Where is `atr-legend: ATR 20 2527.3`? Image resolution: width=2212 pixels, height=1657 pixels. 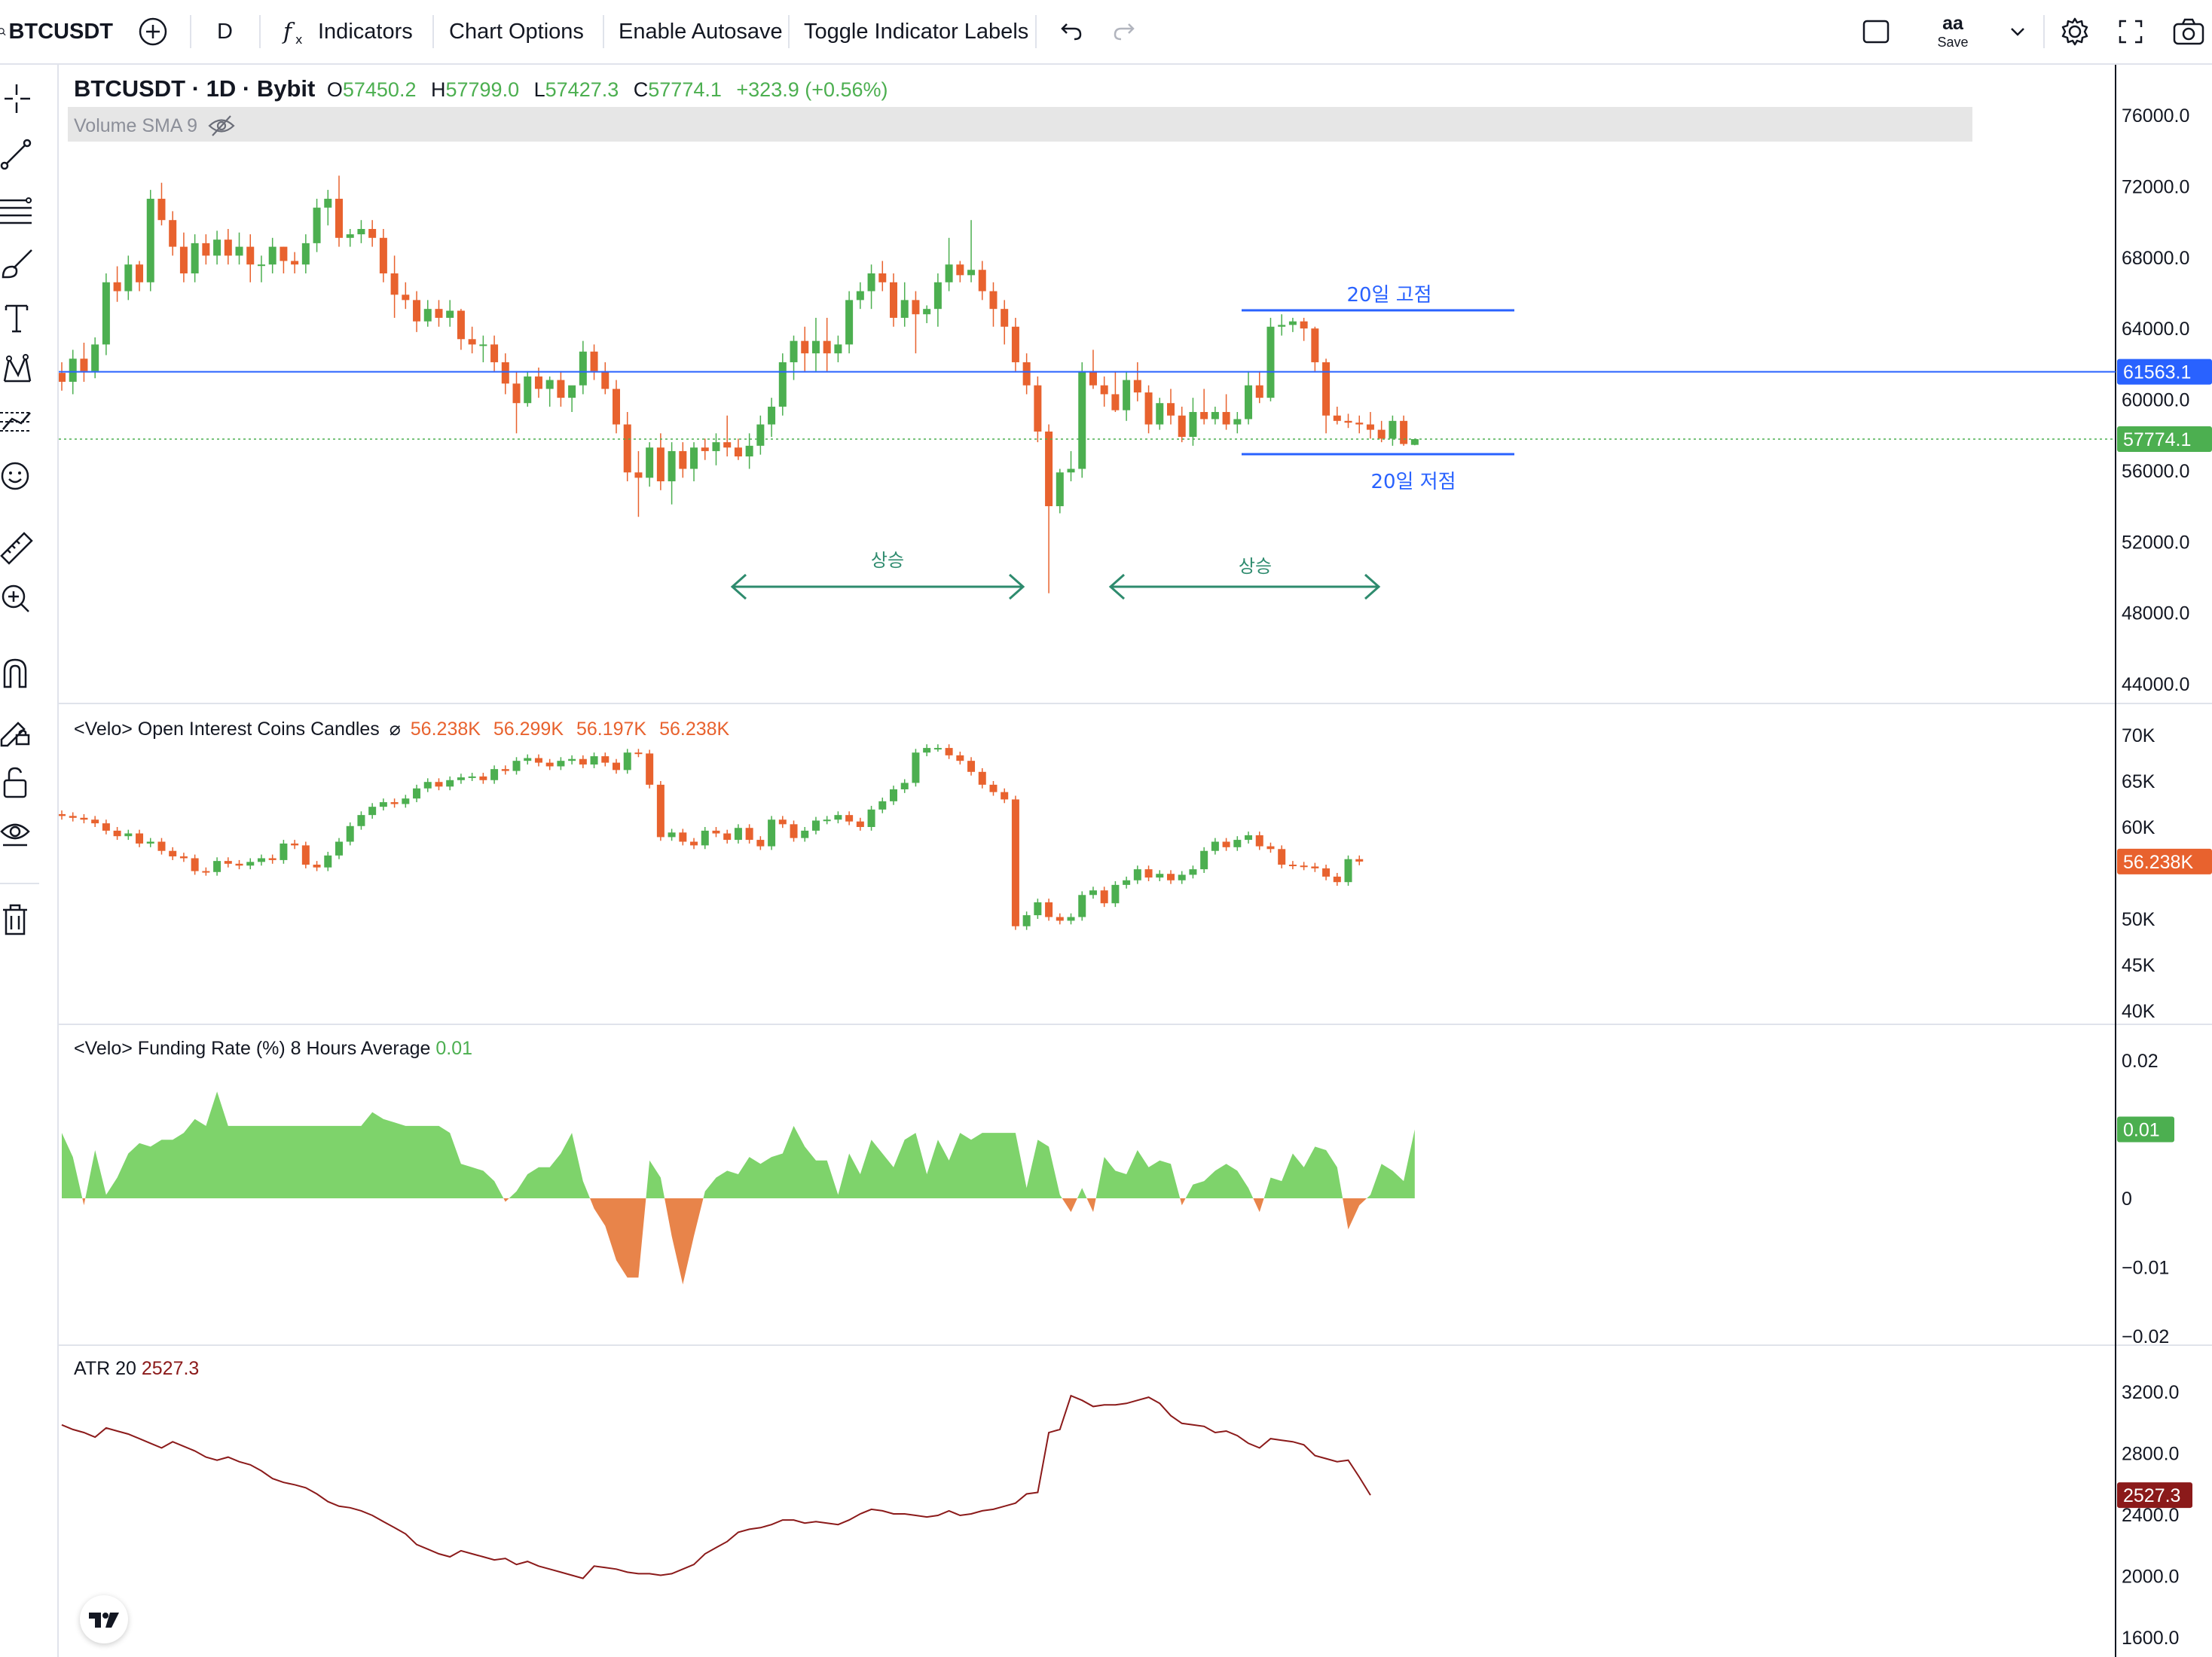 atr-legend: ATR 20 2527.3 is located at coordinates (136, 1369).